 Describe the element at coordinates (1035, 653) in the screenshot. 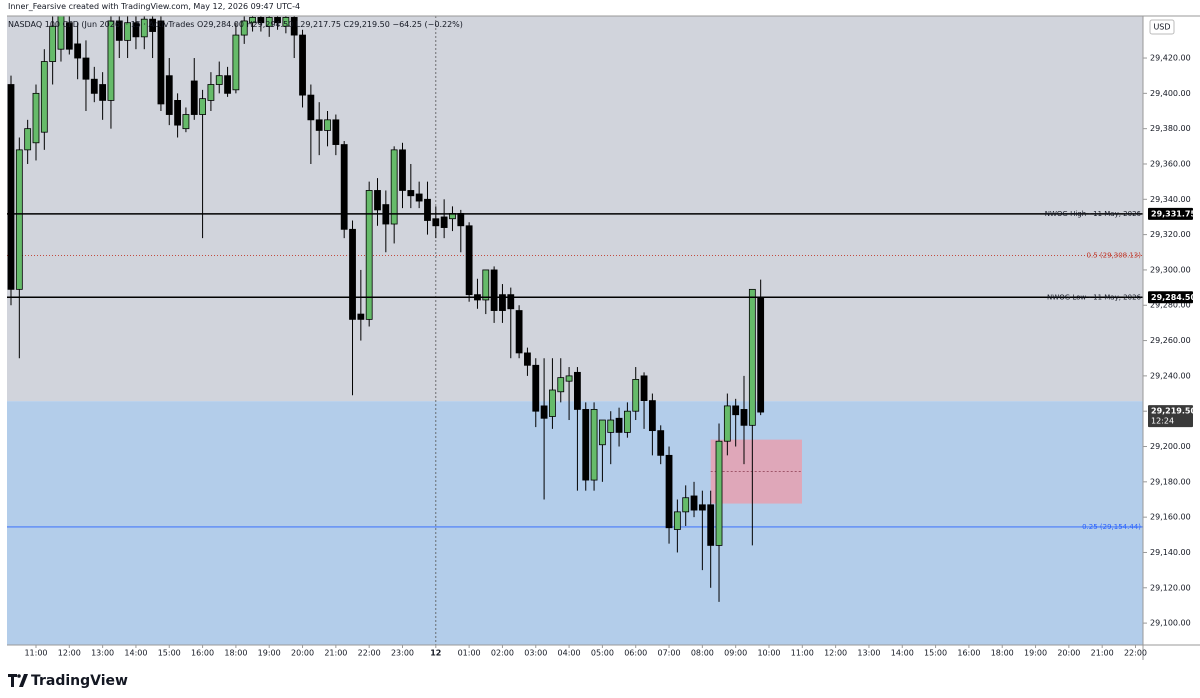

I see `x-tick-label: 19:00` at that location.